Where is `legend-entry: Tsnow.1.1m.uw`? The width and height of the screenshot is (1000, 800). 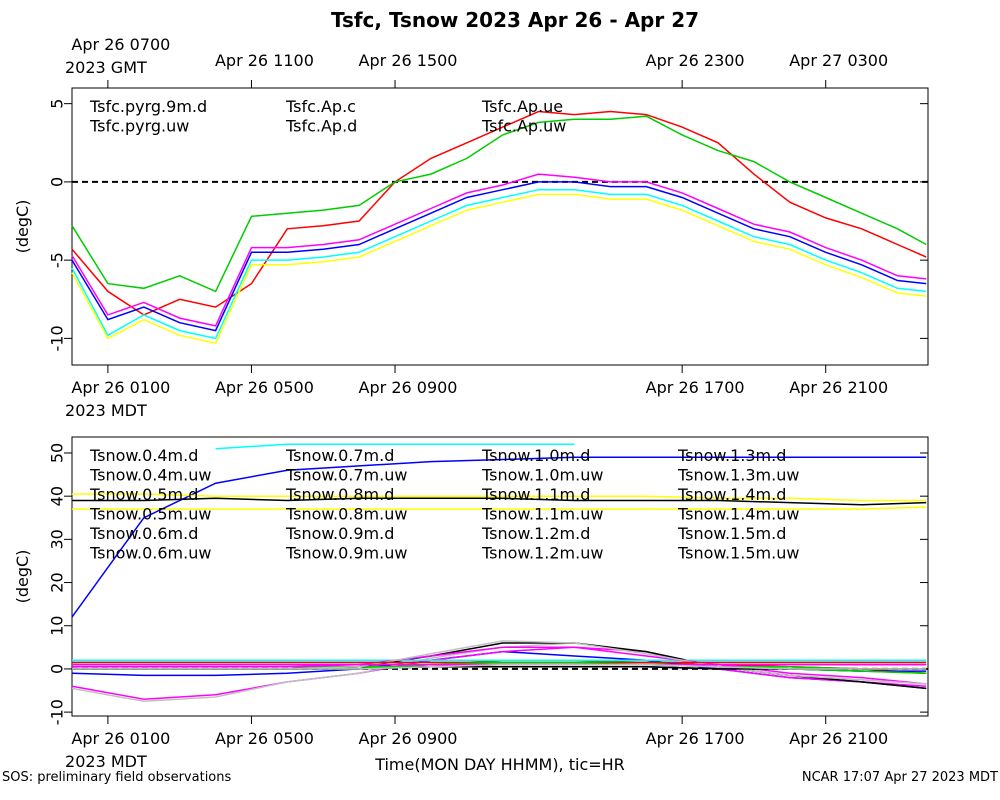
legend-entry: Tsnow.1.1m.uw is located at coordinates (542, 514).